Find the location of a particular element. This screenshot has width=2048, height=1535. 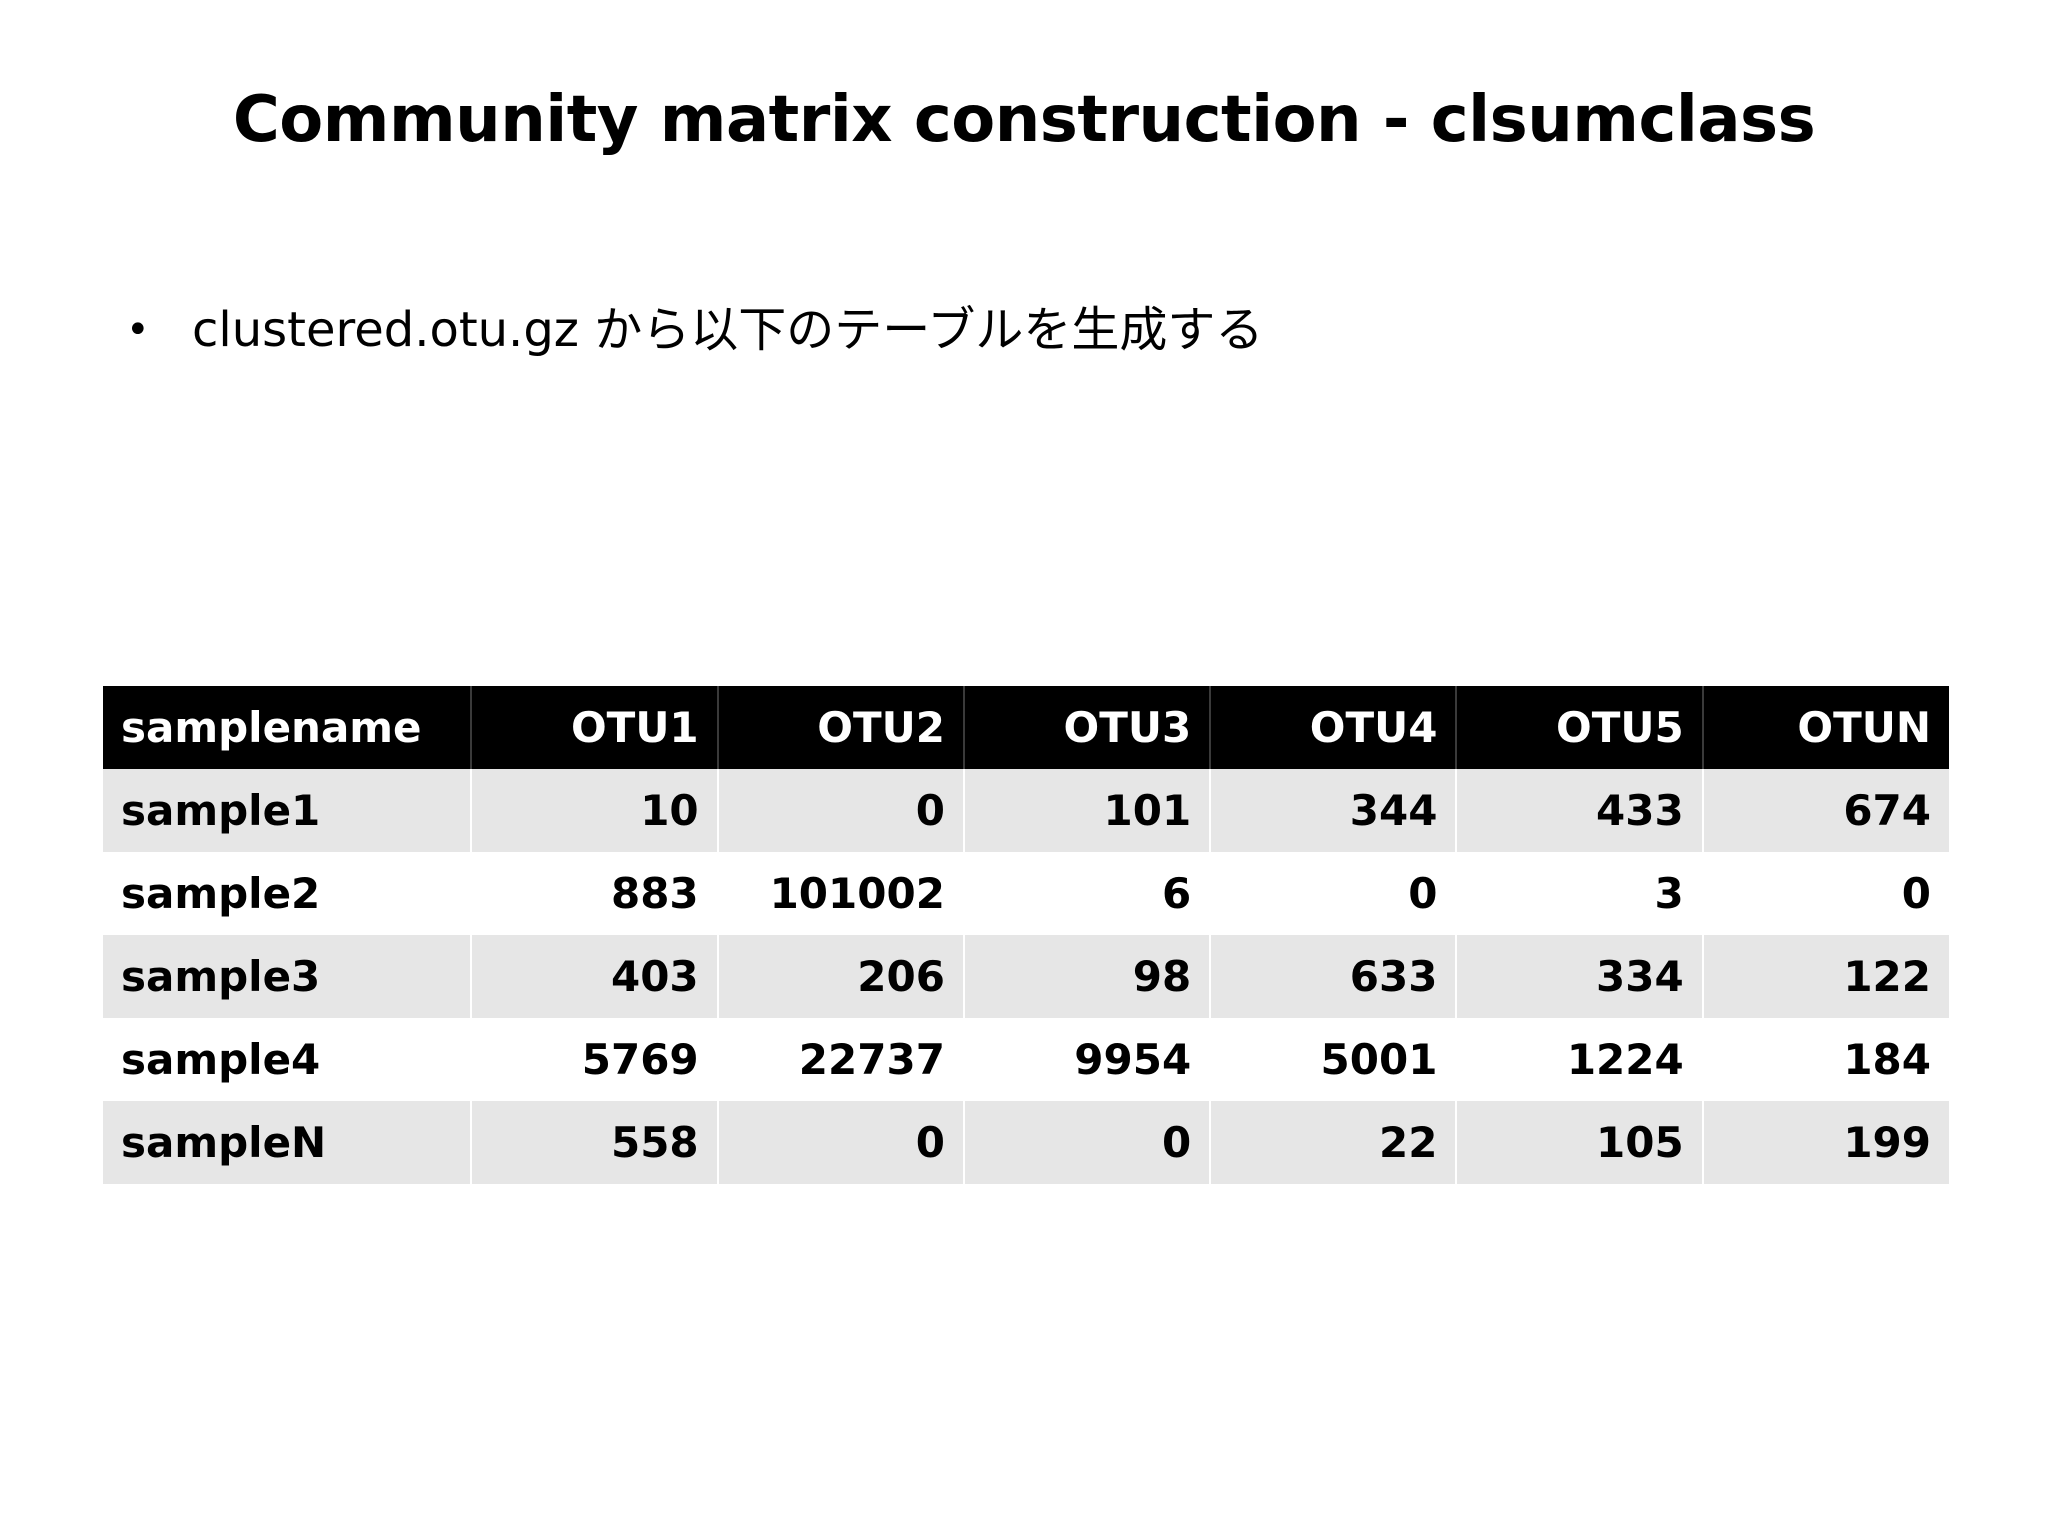

column-header-otu5: OTU5 is located at coordinates (1580, 727).